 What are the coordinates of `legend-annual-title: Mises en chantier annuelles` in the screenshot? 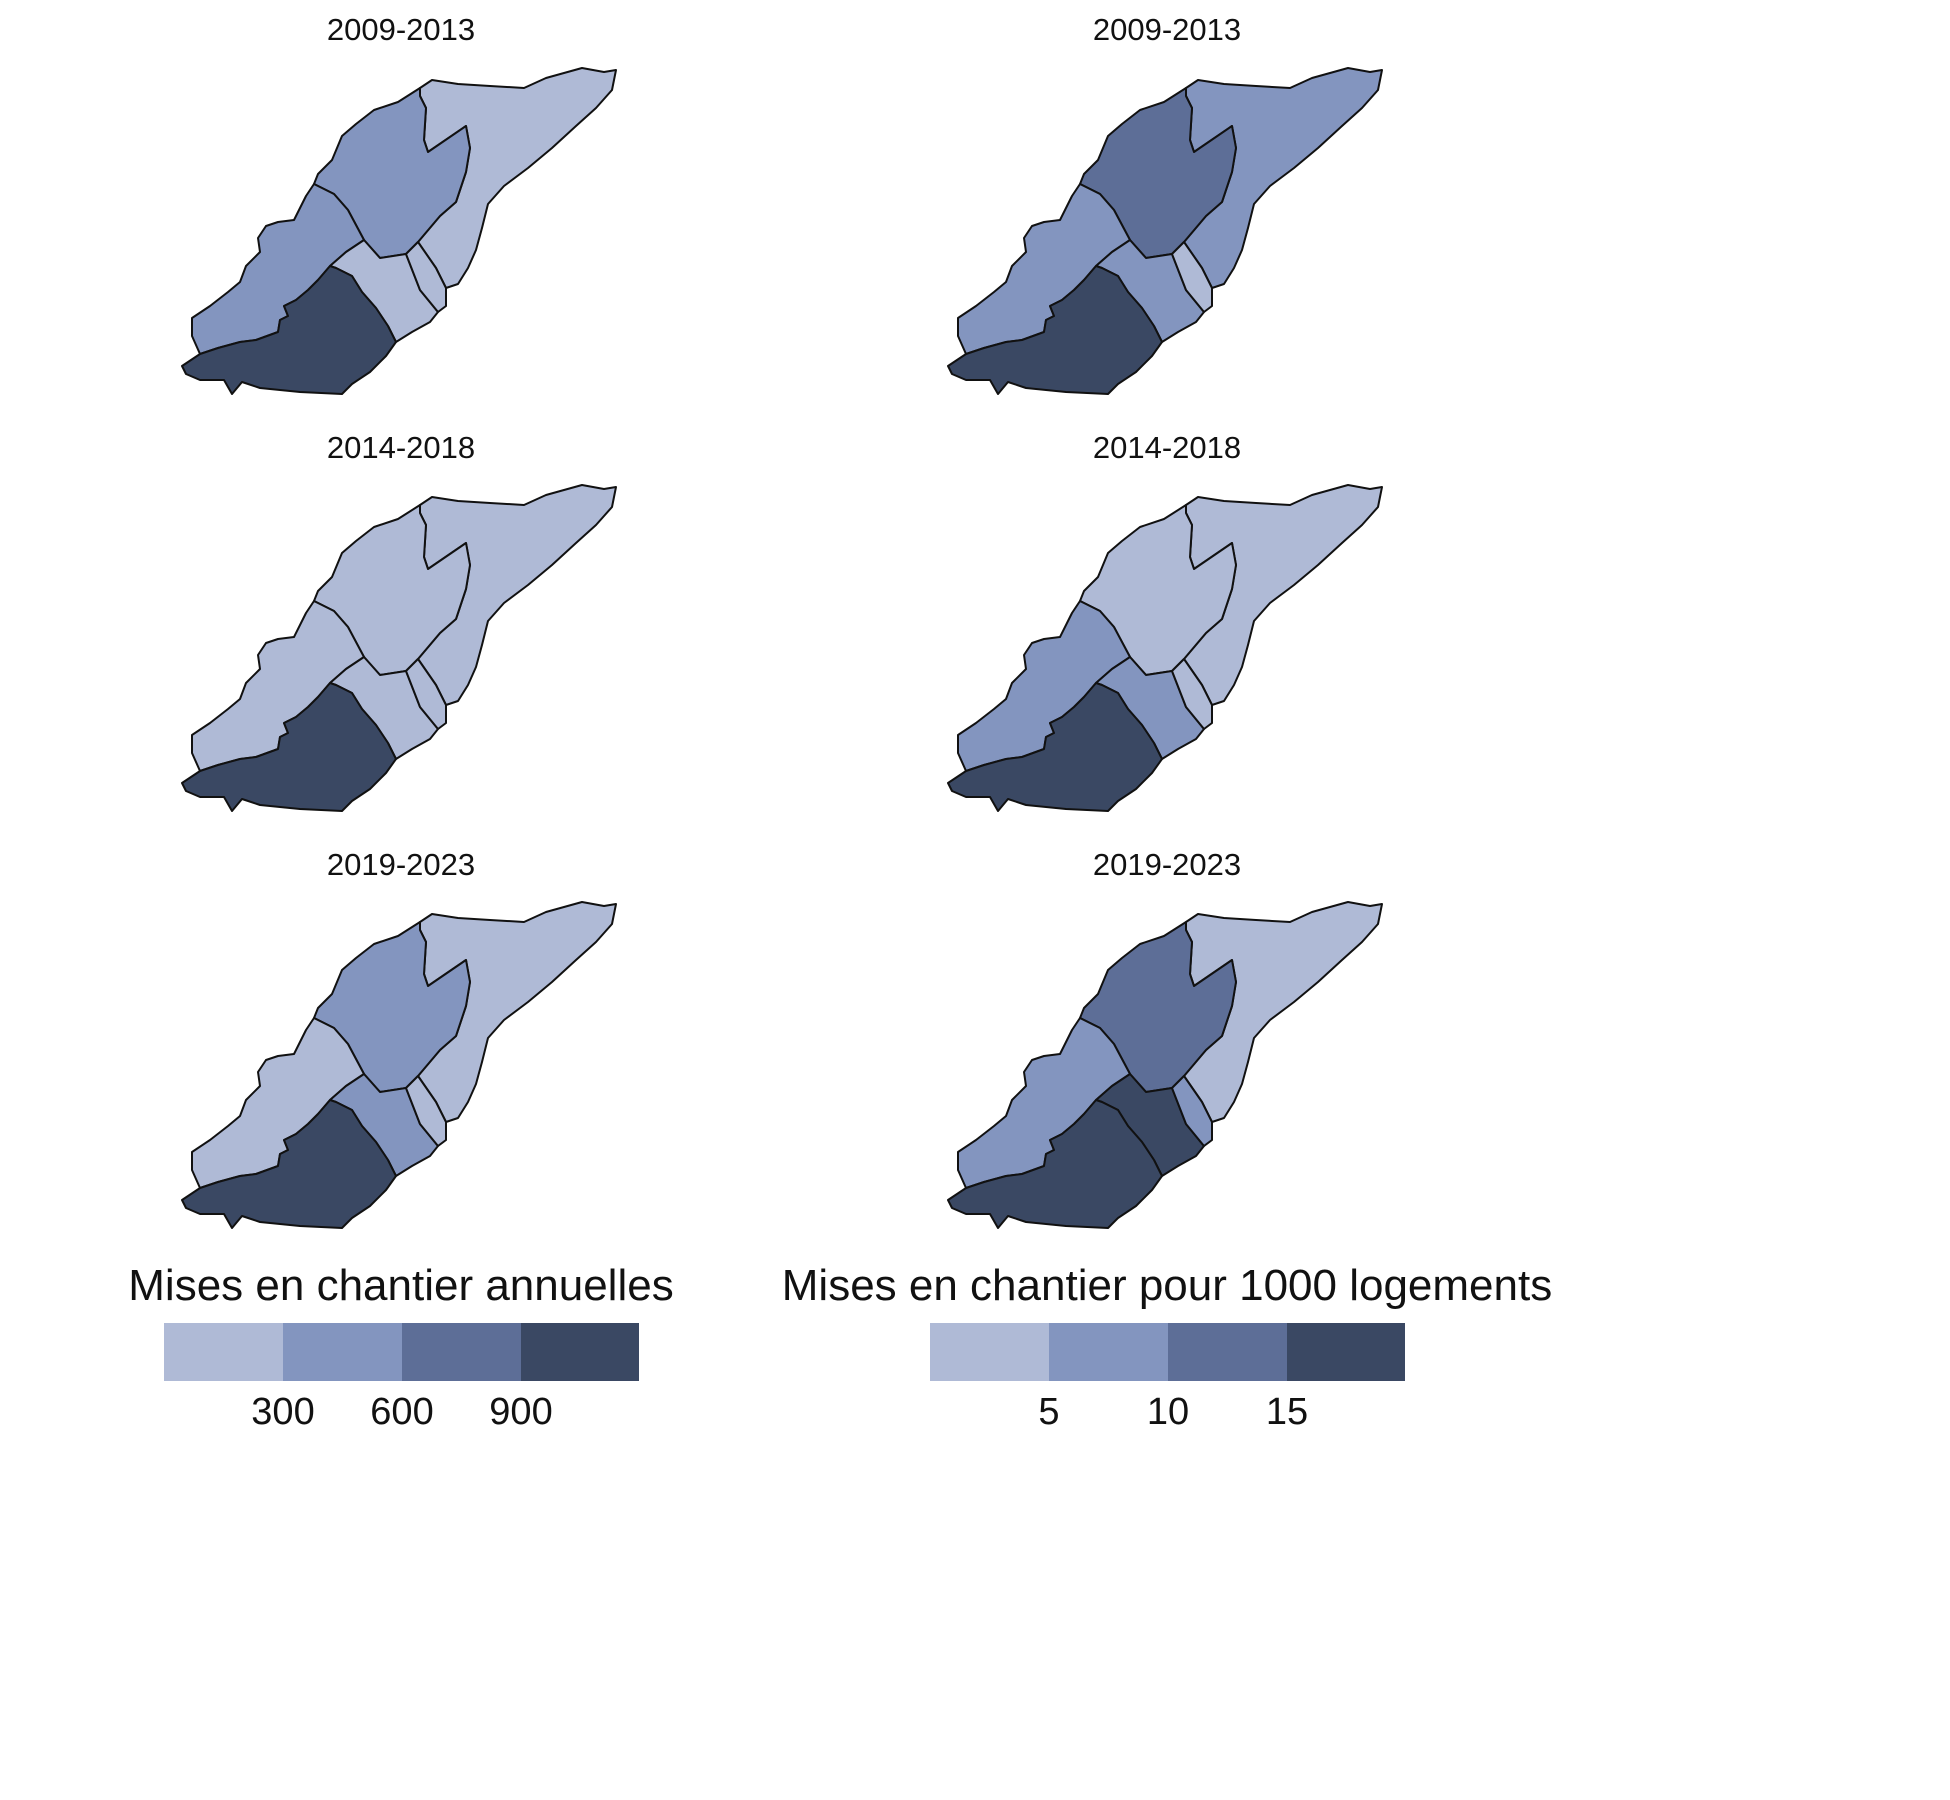 It's located at (400, 1285).